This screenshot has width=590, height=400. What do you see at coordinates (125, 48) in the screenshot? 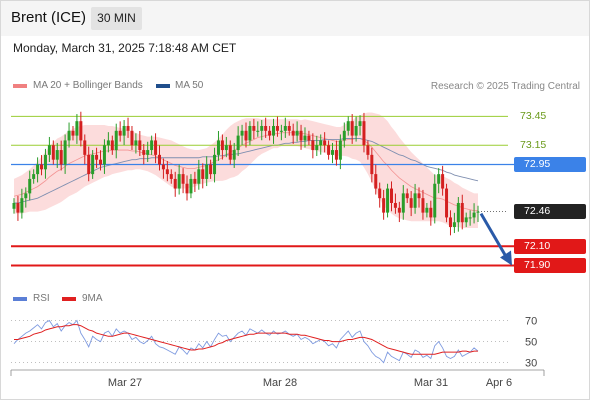
I see `timestamp: Monday, March 31, 2025 7:18:48 AM CET` at bounding box center [125, 48].